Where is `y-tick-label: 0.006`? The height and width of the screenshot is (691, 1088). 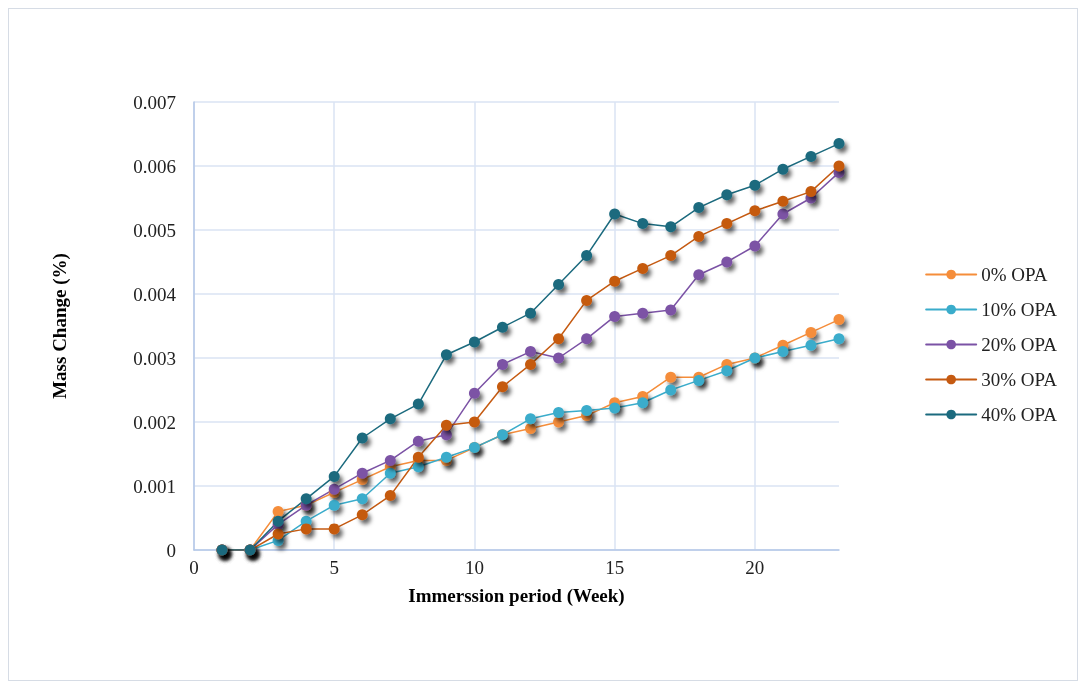
y-tick-label: 0.006 is located at coordinates (154, 166).